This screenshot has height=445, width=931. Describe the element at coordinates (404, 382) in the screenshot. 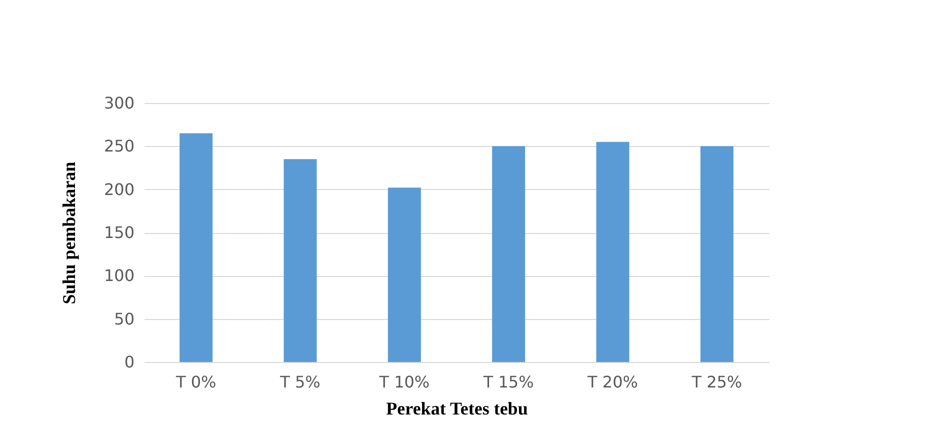

I see `x-tick-label: T 10%` at that location.